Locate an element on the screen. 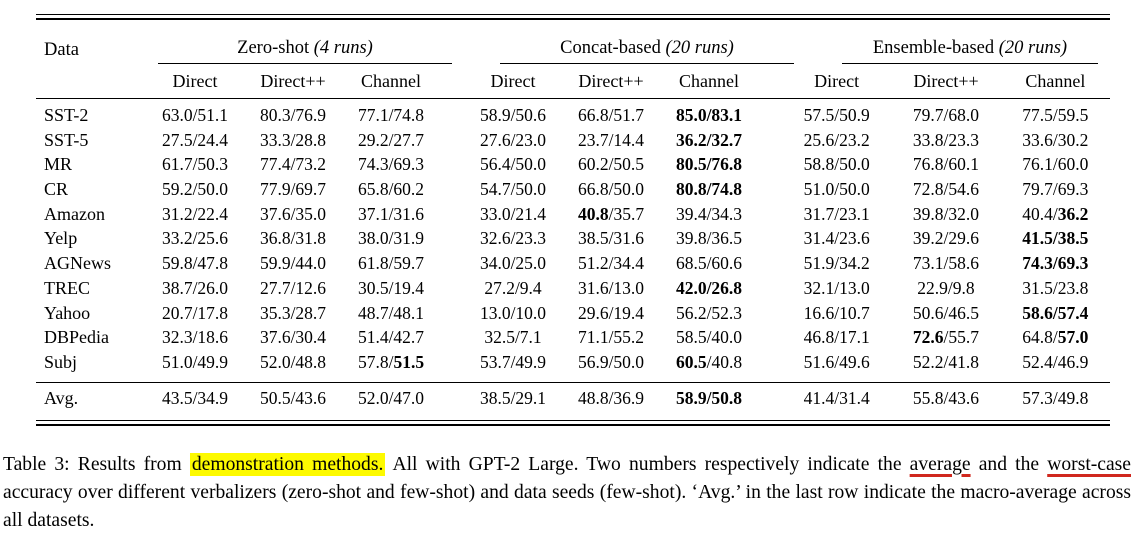 The width and height of the screenshot is (1134, 536). header-body-rule is located at coordinates (573, 98).